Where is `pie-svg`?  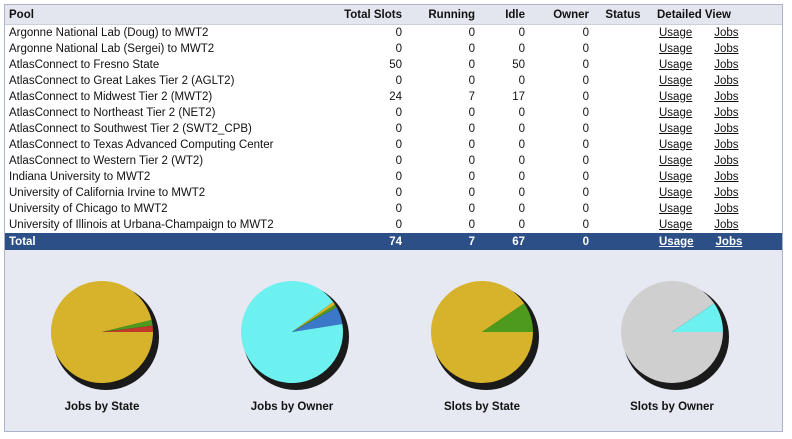
pie-svg is located at coordinates (675, 335).